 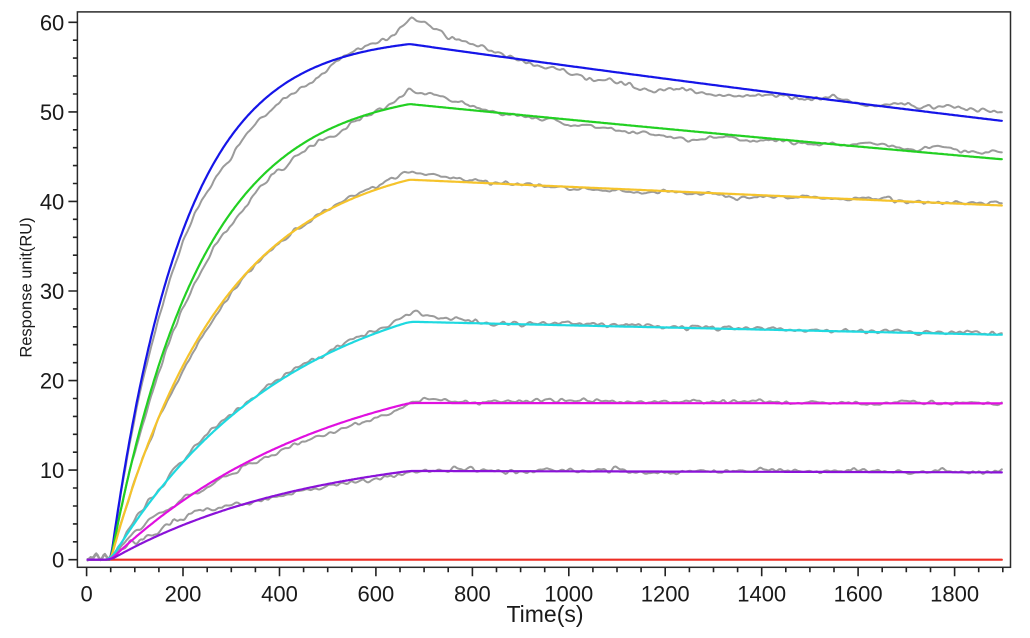 I want to click on svg-text: 800, so click(x=472, y=593).